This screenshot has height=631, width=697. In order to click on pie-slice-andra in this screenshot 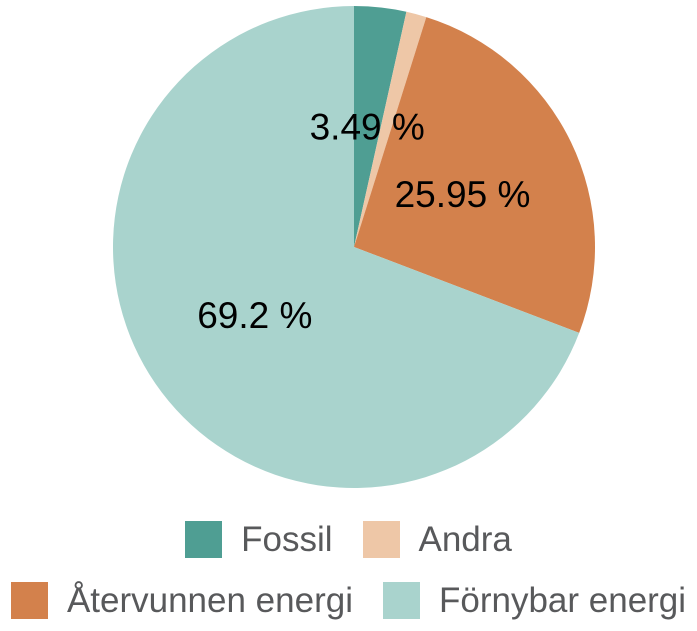, I will do `click(390, 129)`.